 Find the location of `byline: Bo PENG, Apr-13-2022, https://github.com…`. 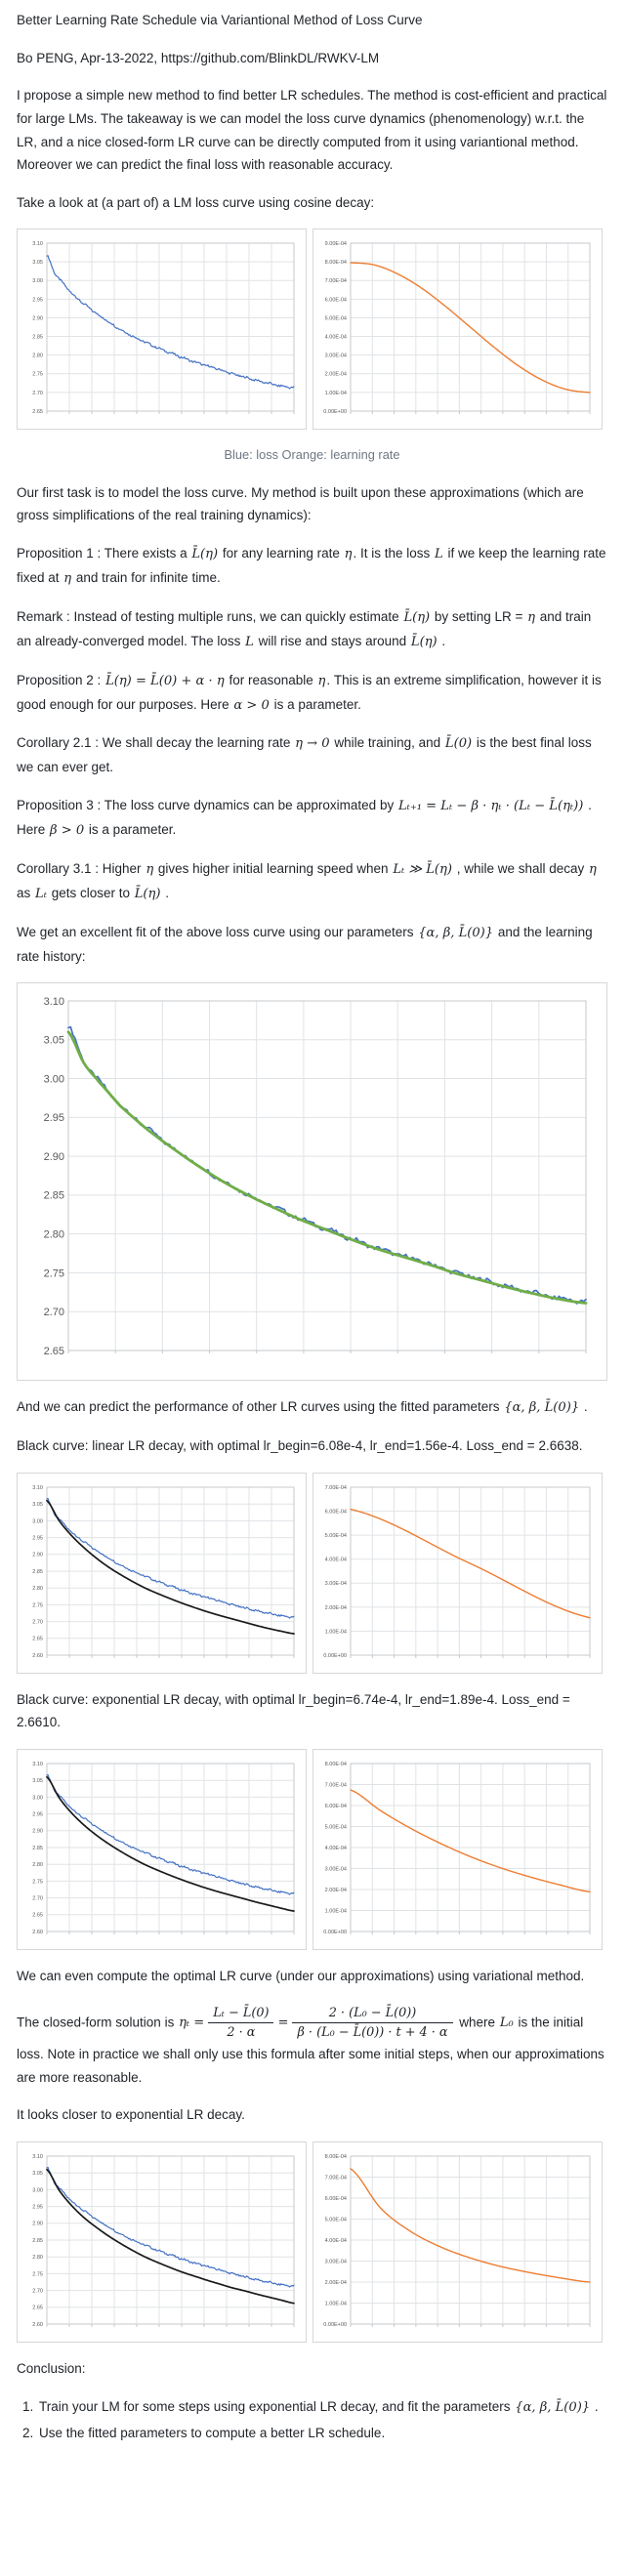

byline: Bo PENG, Apr-13-2022, https://github.com… is located at coordinates (312, 58).